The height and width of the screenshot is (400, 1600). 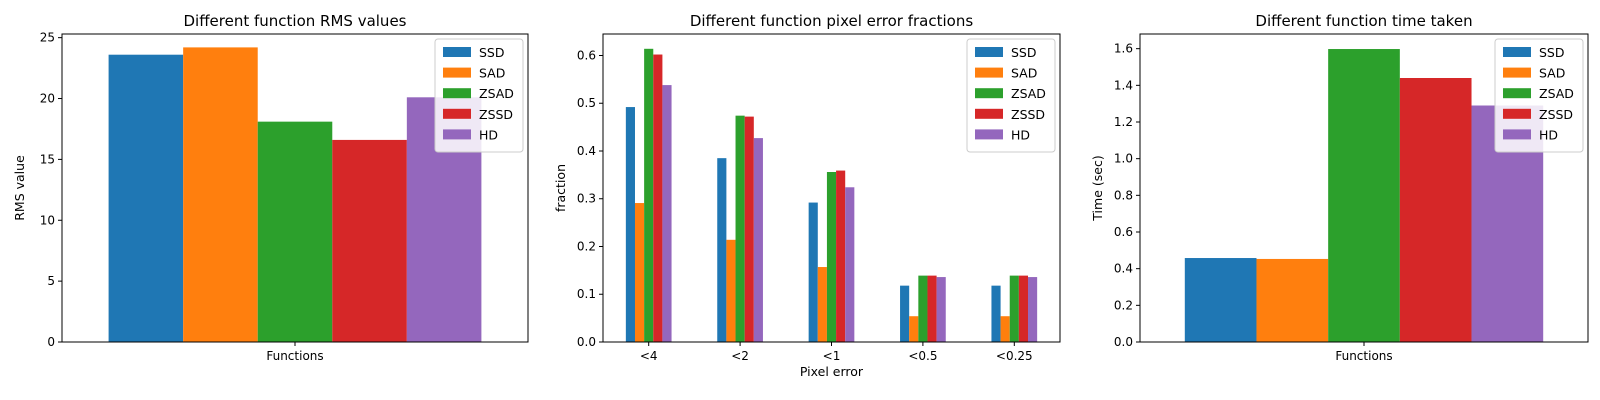 What do you see at coordinates (47, 38) in the screenshot?
I see `y-tick-label: 25` at bounding box center [47, 38].